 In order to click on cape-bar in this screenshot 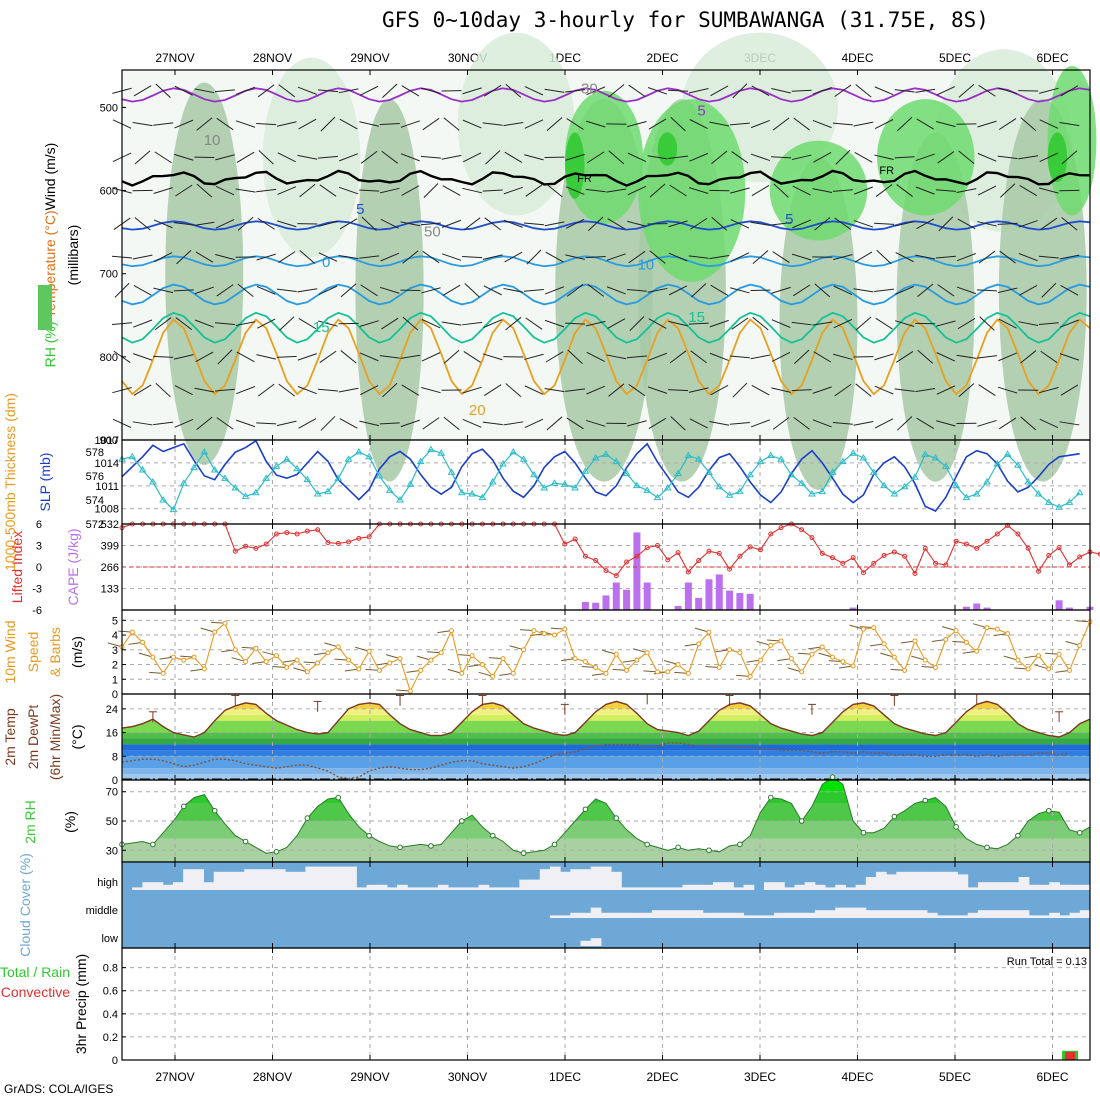, I will do `click(606, 602)`.